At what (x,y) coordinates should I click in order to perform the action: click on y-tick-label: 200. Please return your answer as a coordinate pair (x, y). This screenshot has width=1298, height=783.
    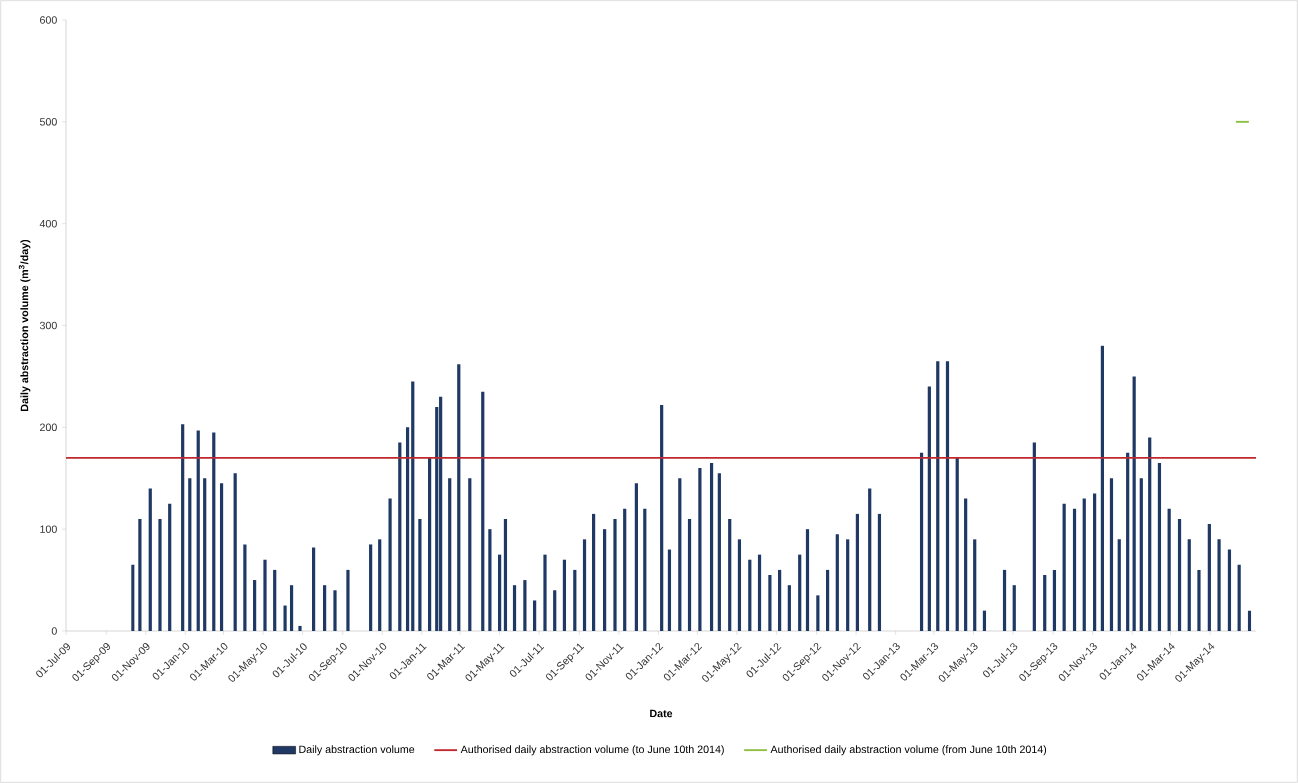
    Looking at the image, I should click on (48, 427).